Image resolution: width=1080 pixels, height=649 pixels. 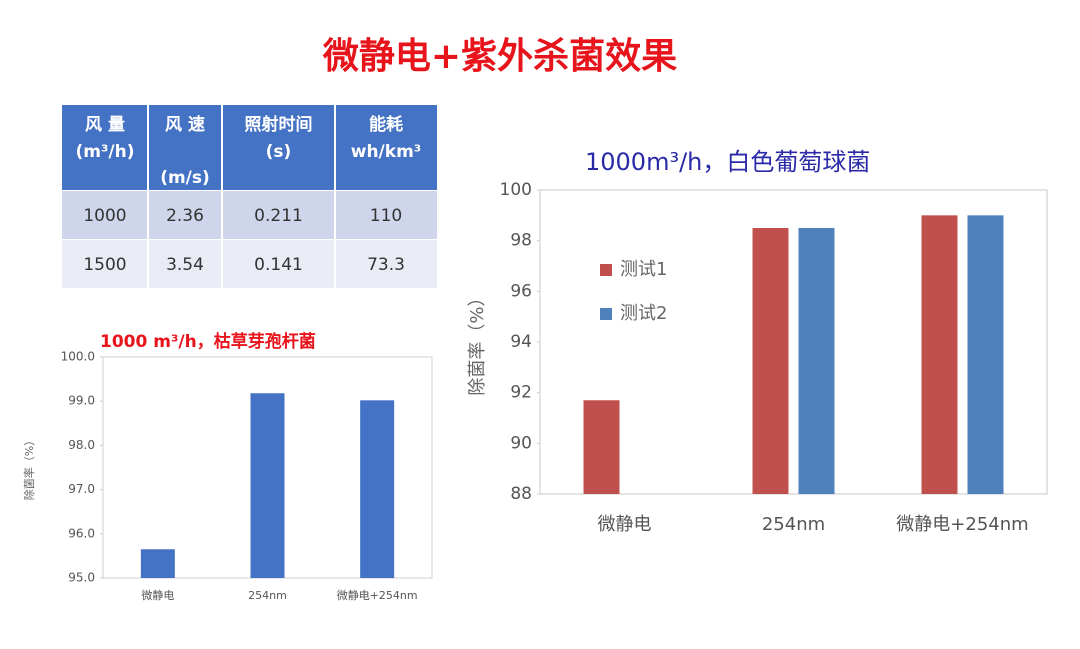 I want to click on table-header-cell: (s), so click(x=279, y=152).